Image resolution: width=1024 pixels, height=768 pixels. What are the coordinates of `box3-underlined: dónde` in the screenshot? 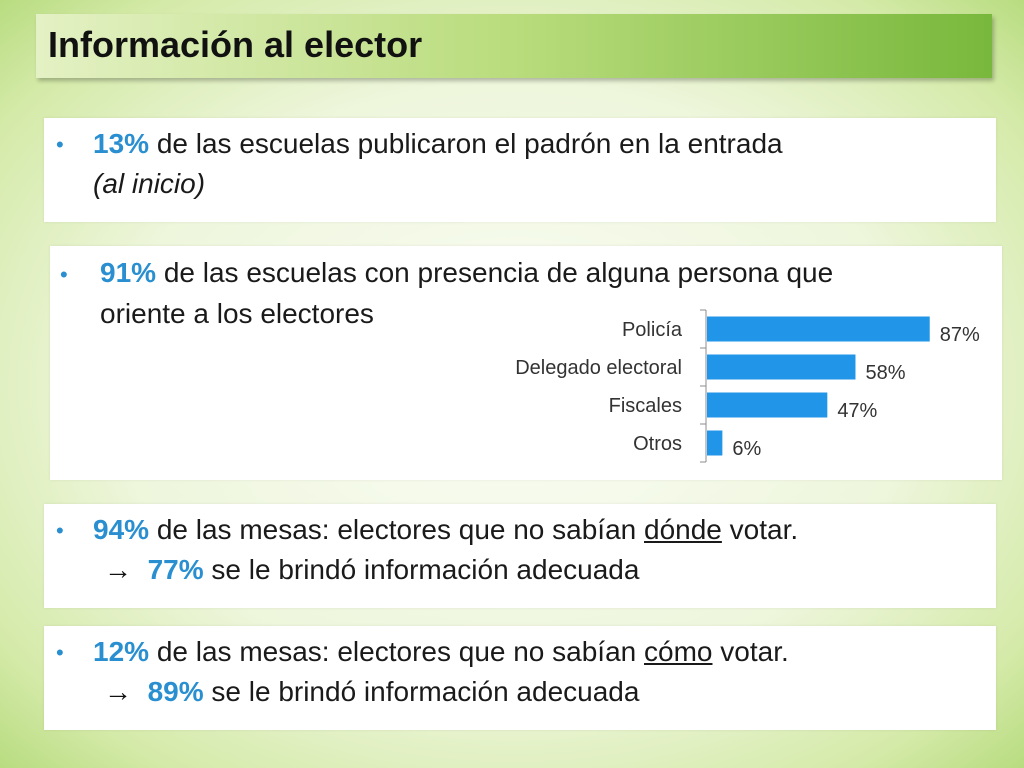 It's located at (683, 529).